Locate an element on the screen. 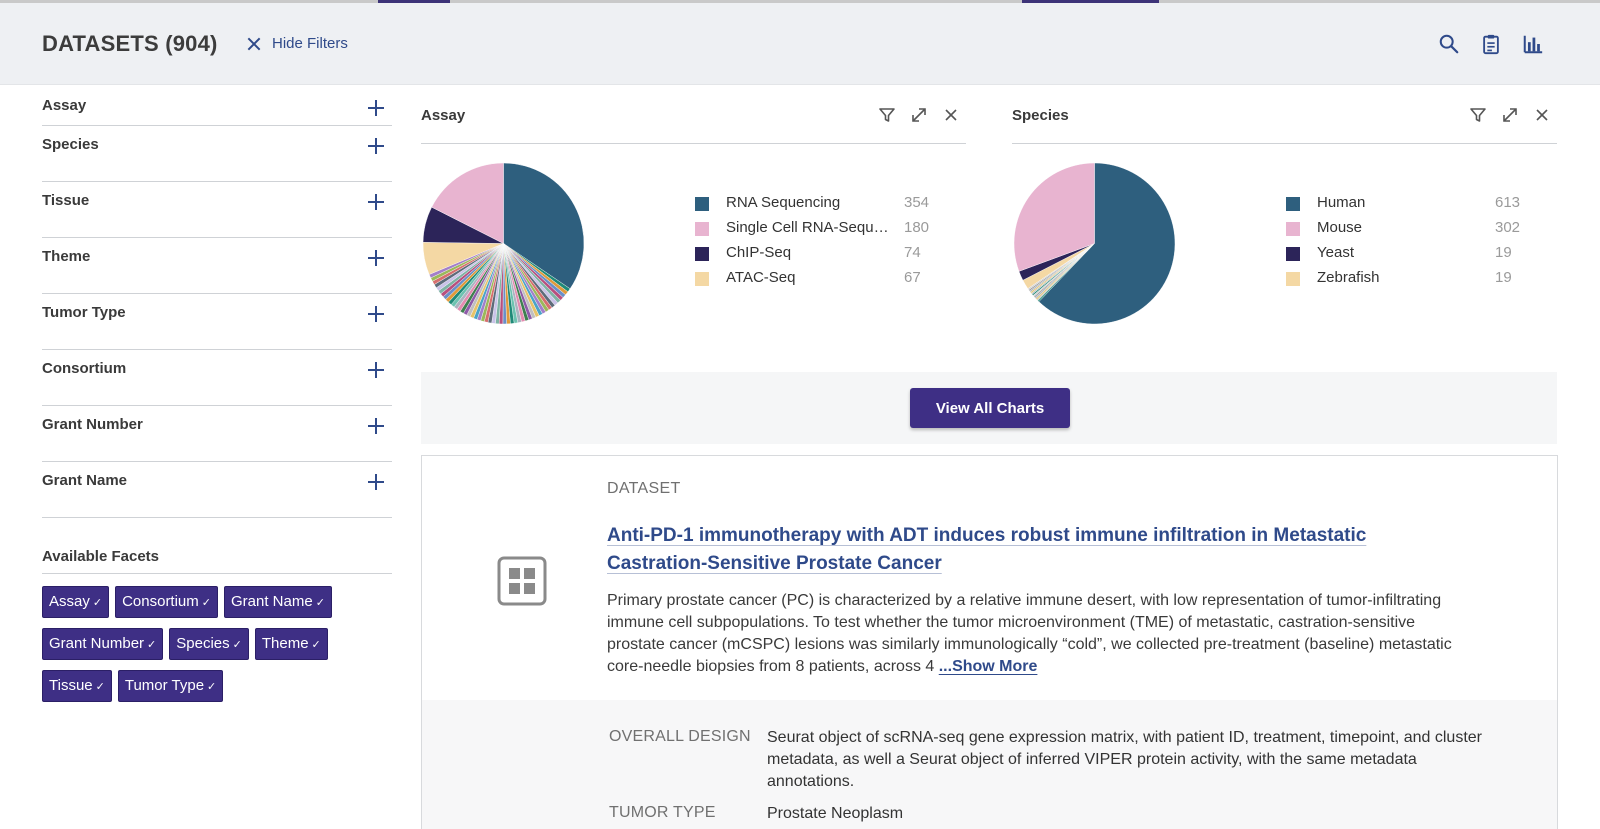 Image resolution: width=1600 pixels, height=829 pixels. page-title: DATASETS (904) is located at coordinates (130, 43).